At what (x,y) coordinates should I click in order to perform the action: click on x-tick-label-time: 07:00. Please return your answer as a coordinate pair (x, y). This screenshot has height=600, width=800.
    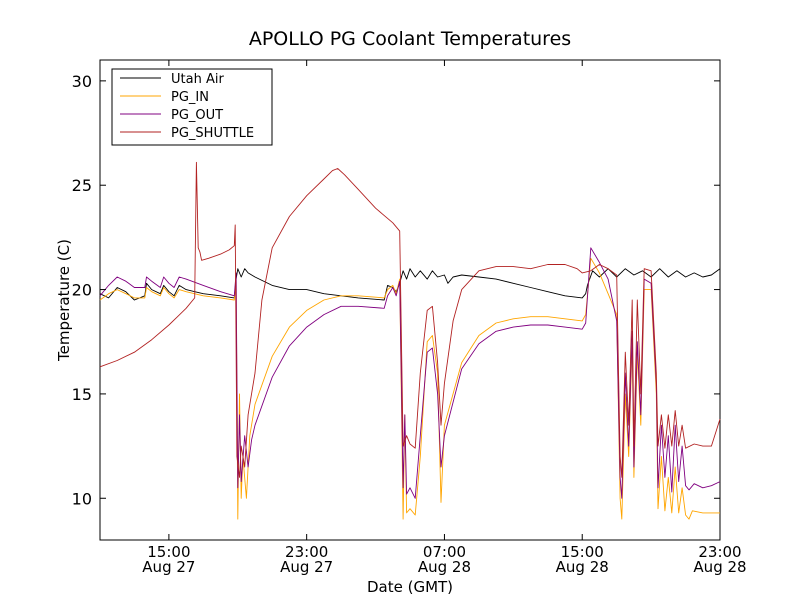
    Looking at the image, I should click on (444, 552).